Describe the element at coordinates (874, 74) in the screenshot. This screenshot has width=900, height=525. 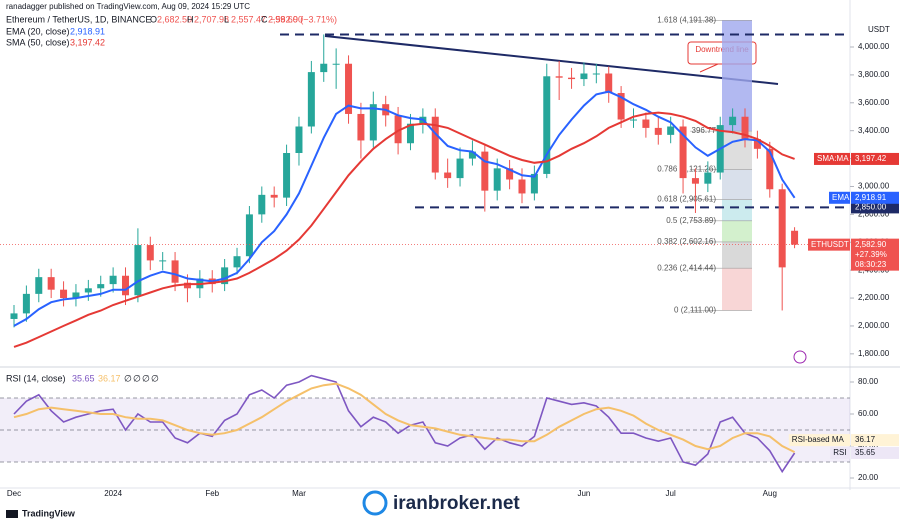
I see `y-tick-label: 3,800.00` at that location.